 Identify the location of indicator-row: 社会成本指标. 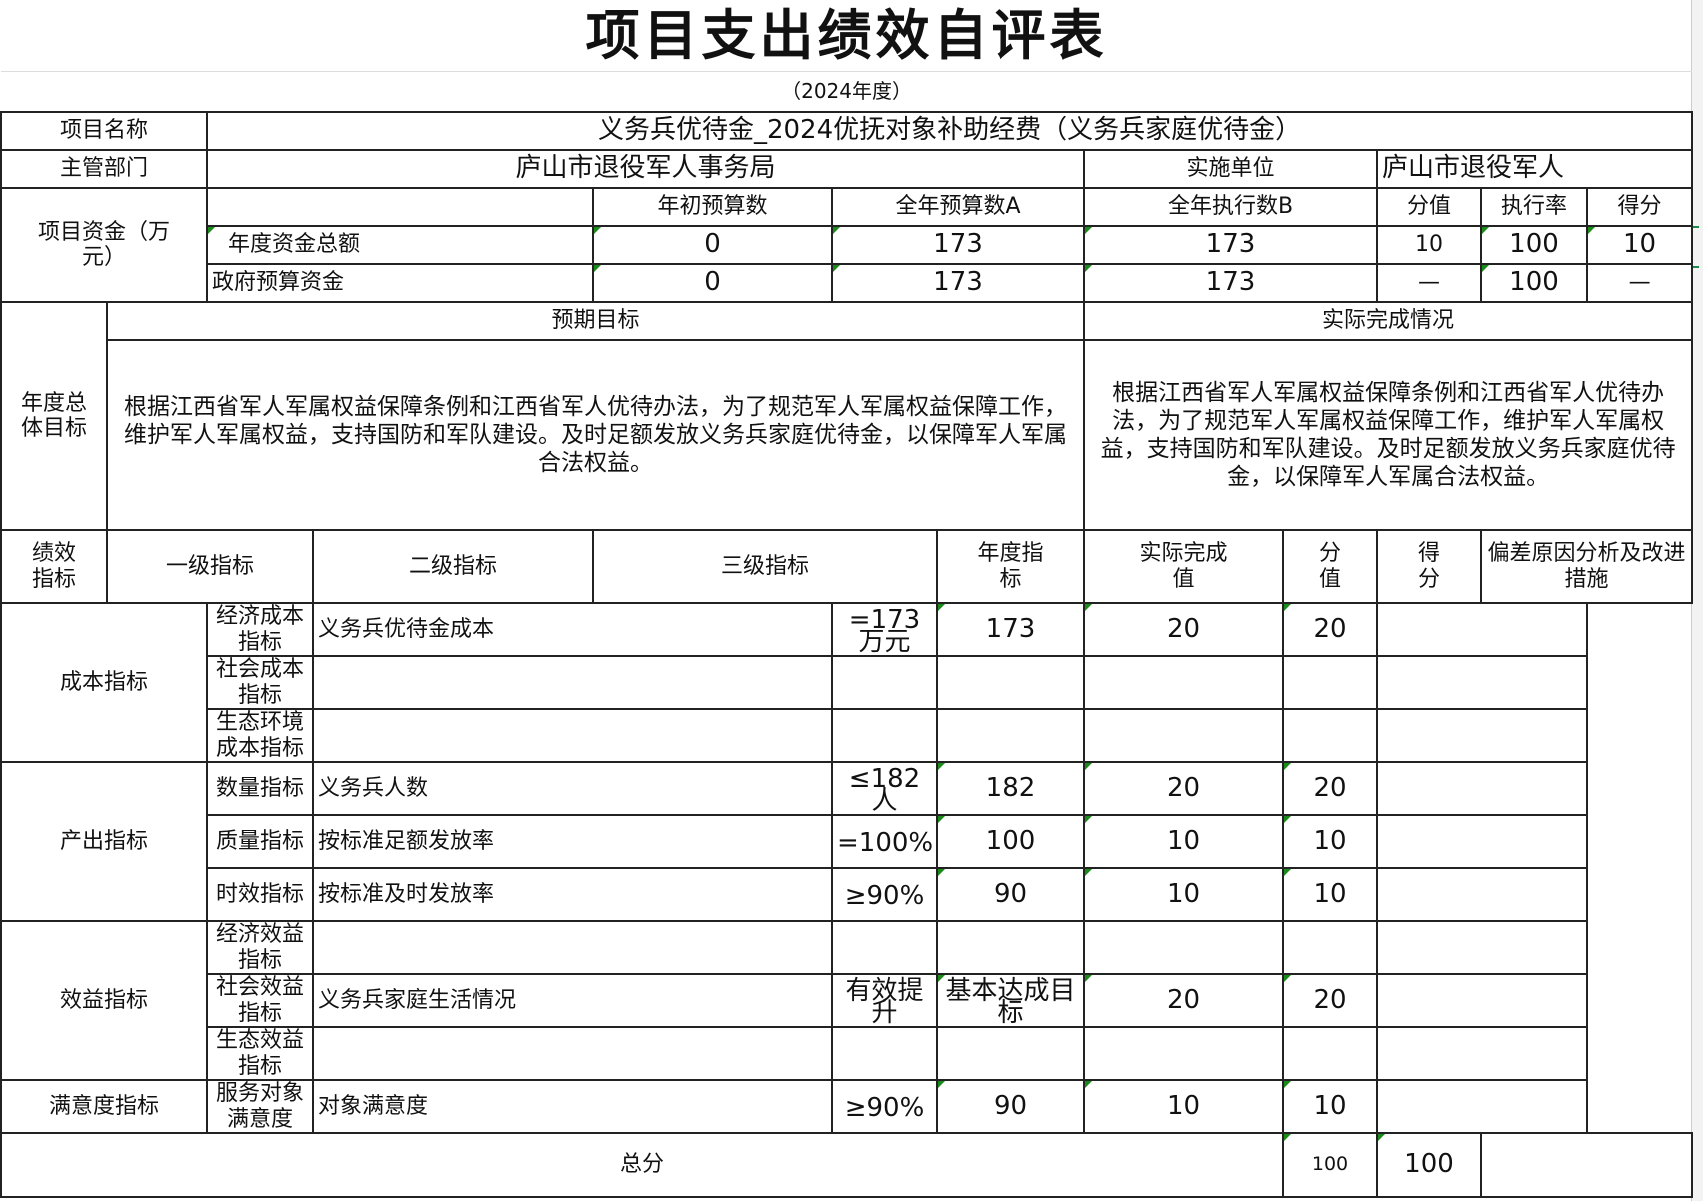
(846, 682).